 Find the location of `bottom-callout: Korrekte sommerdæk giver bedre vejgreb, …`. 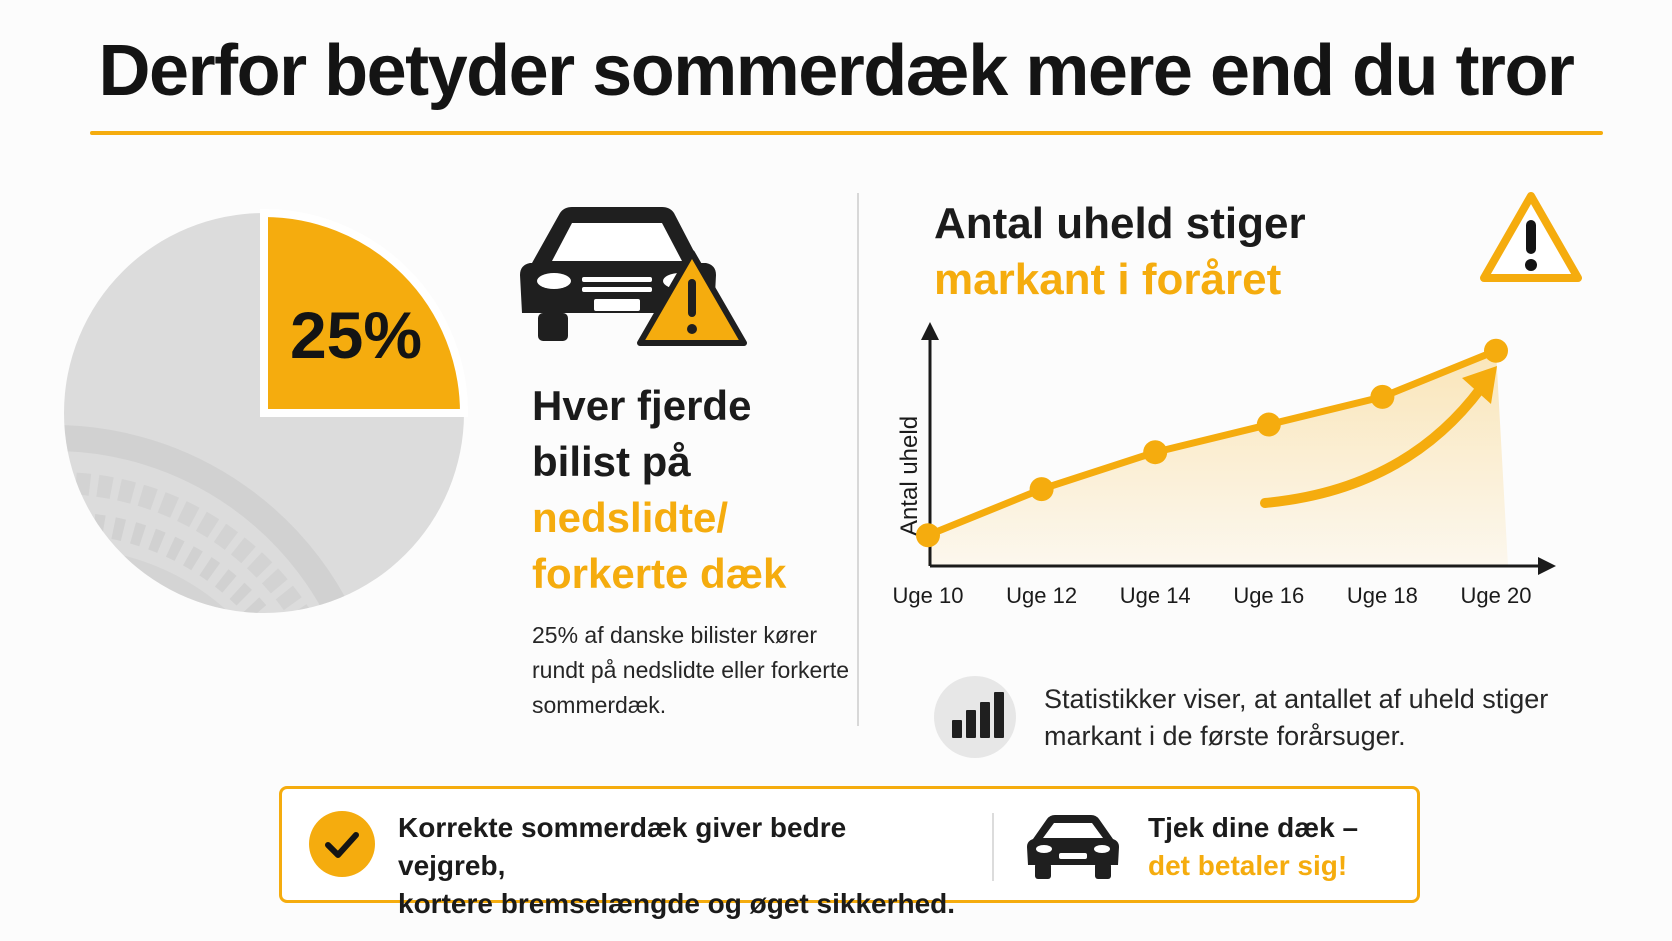

bottom-callout: Korrekte sommerdæk giver bedre vejgreb, … is located at coordinates (849, 852).